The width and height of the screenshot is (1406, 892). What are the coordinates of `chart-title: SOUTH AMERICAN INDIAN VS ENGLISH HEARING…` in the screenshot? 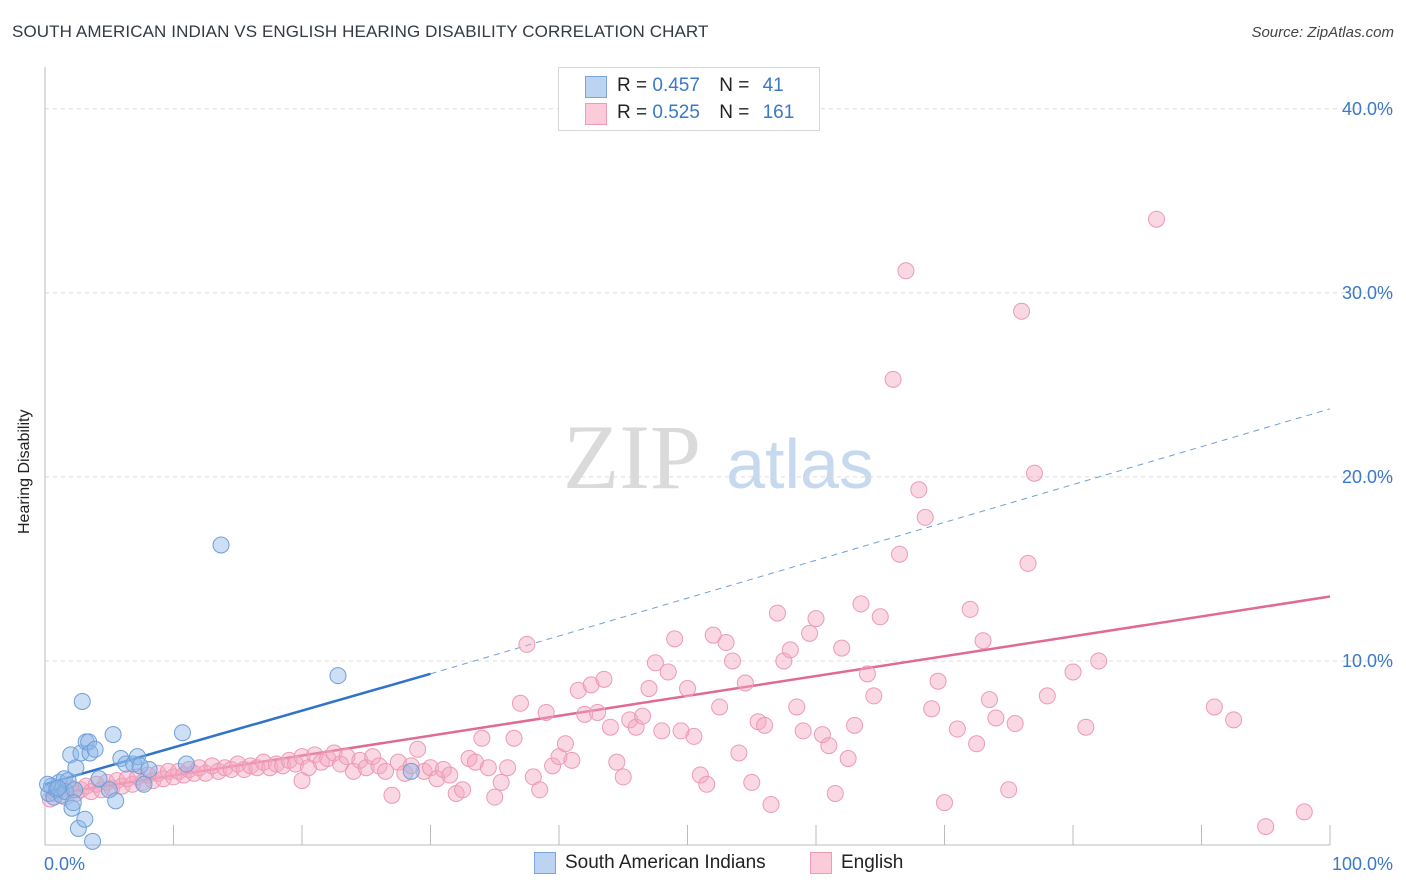 It's located at (360, 31).